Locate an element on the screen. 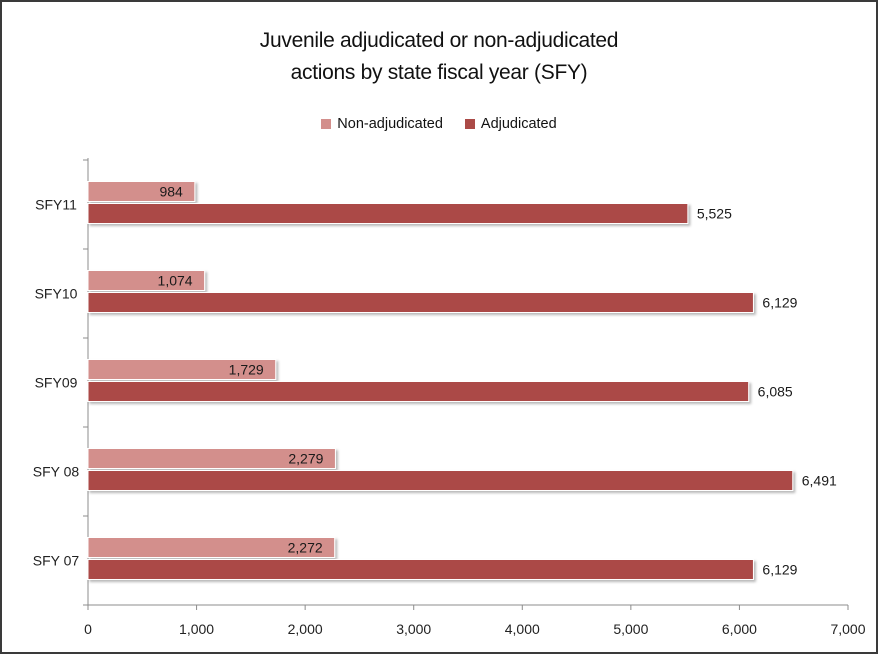 The width and height of the screenshot is (878, 656). legend-swatch-non-adjudicated is located at coordinates (326, 124).